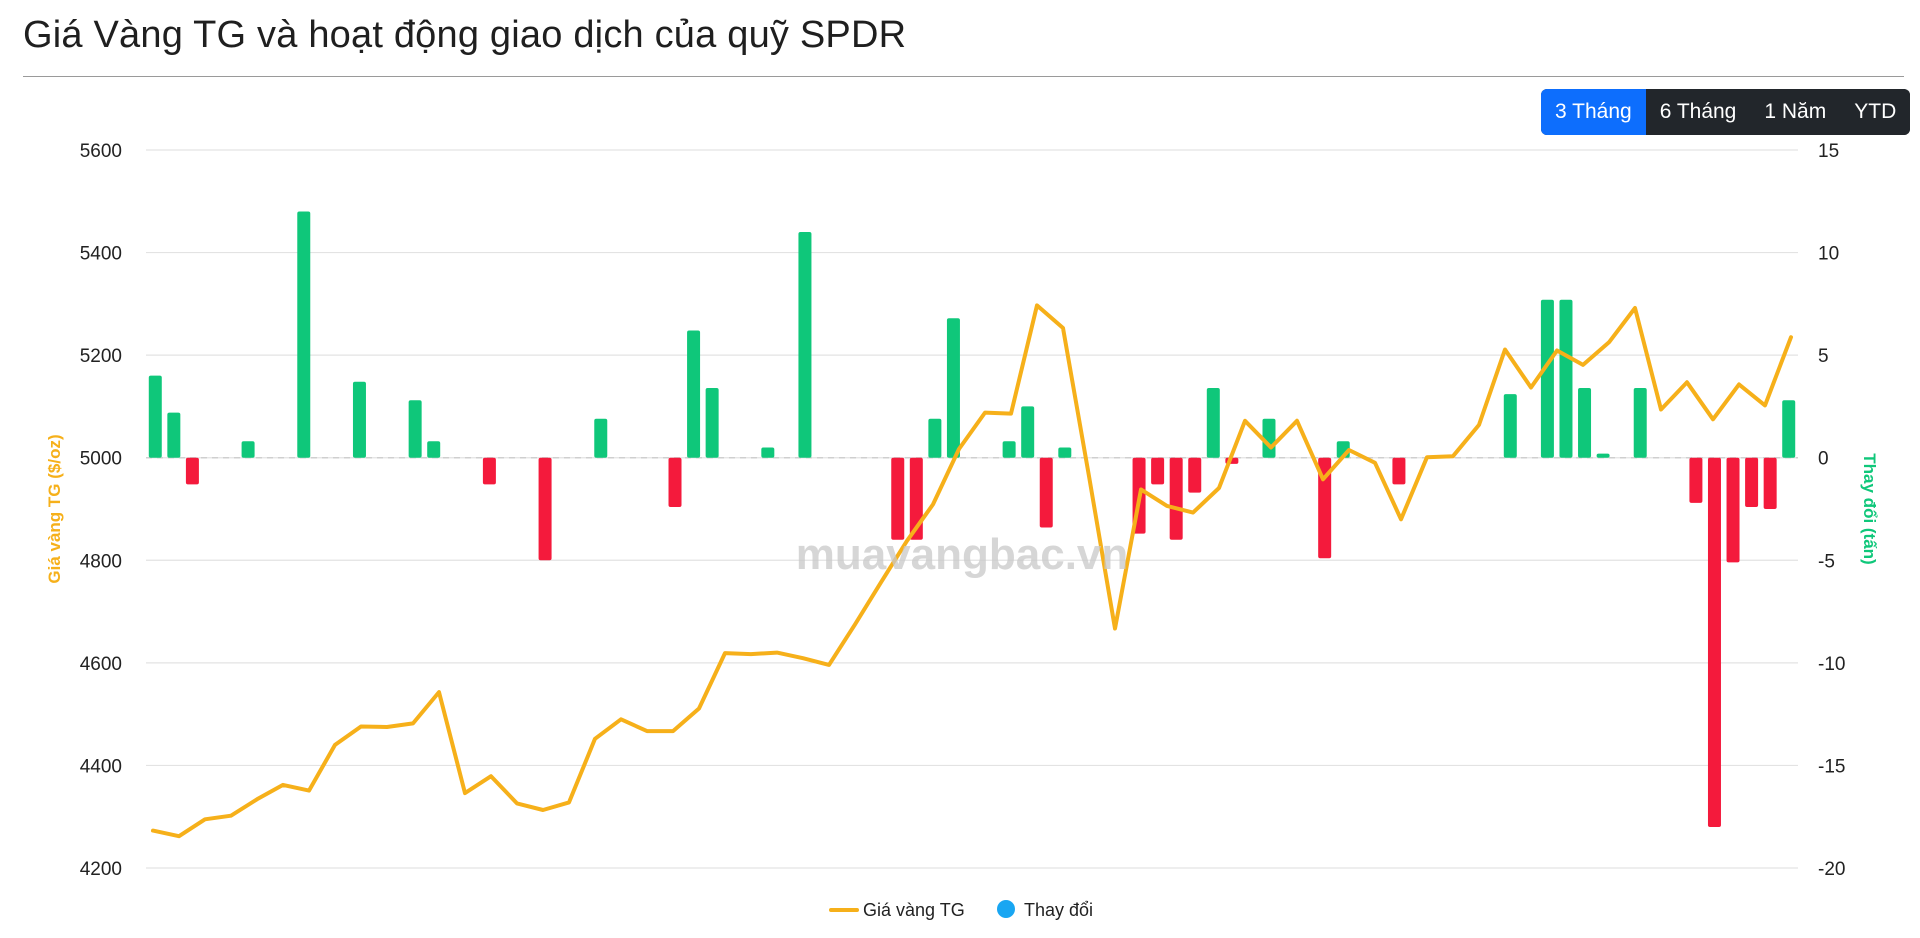  I want to click on legend-change-label: Thay đổi, so click(1058, 910).